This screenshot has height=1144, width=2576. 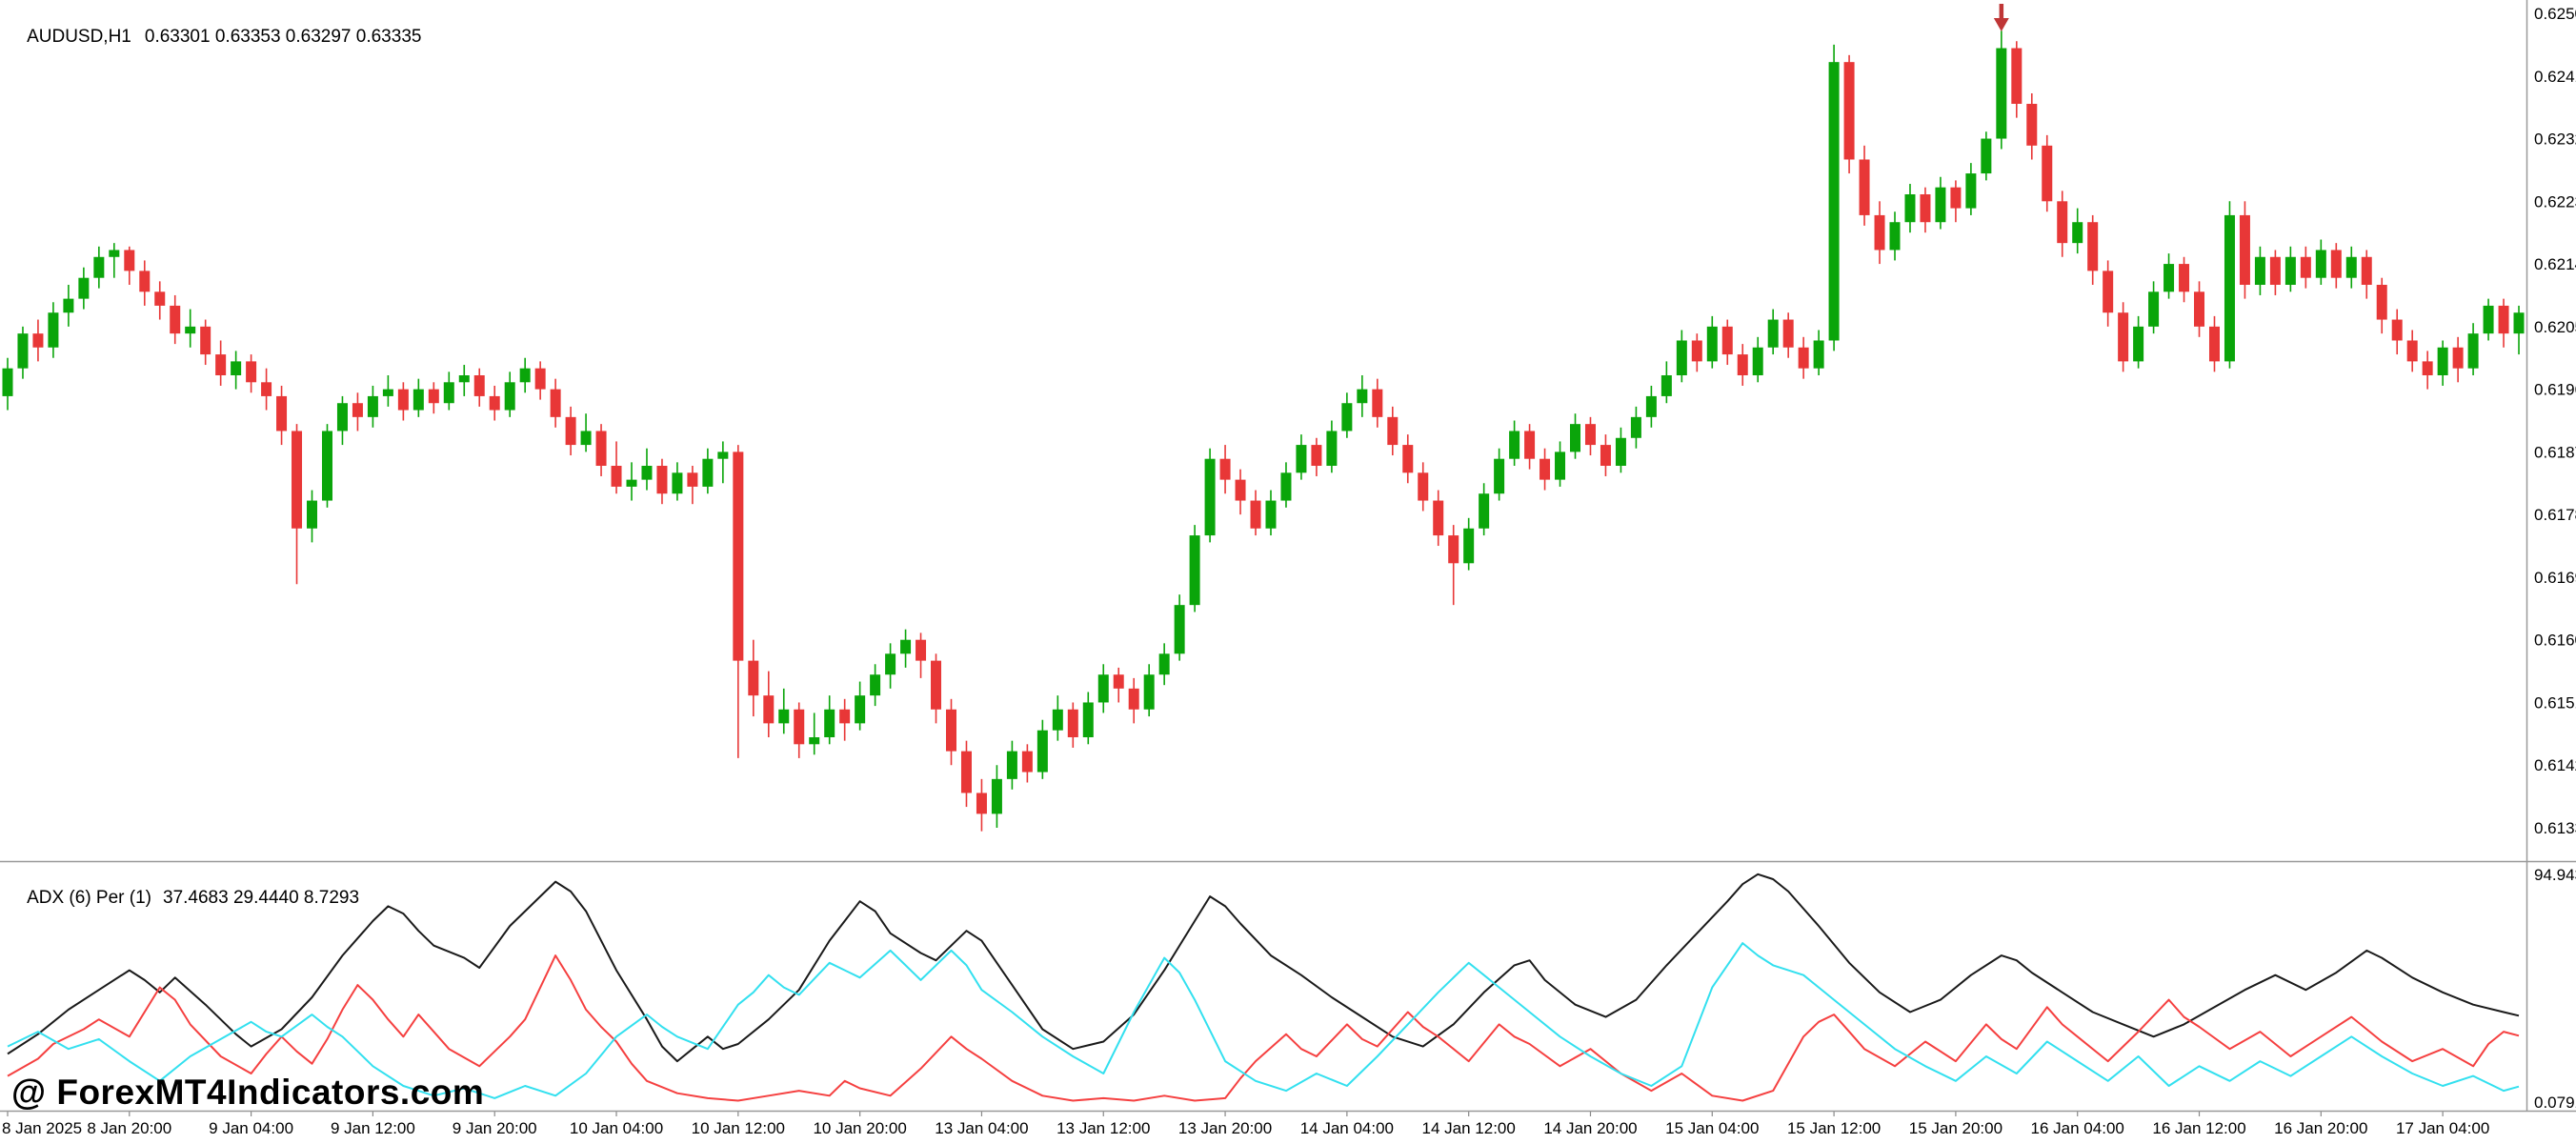 I want to click on time-axis-label: 17 Jan 04:00, so click(x=2442, y=1128).